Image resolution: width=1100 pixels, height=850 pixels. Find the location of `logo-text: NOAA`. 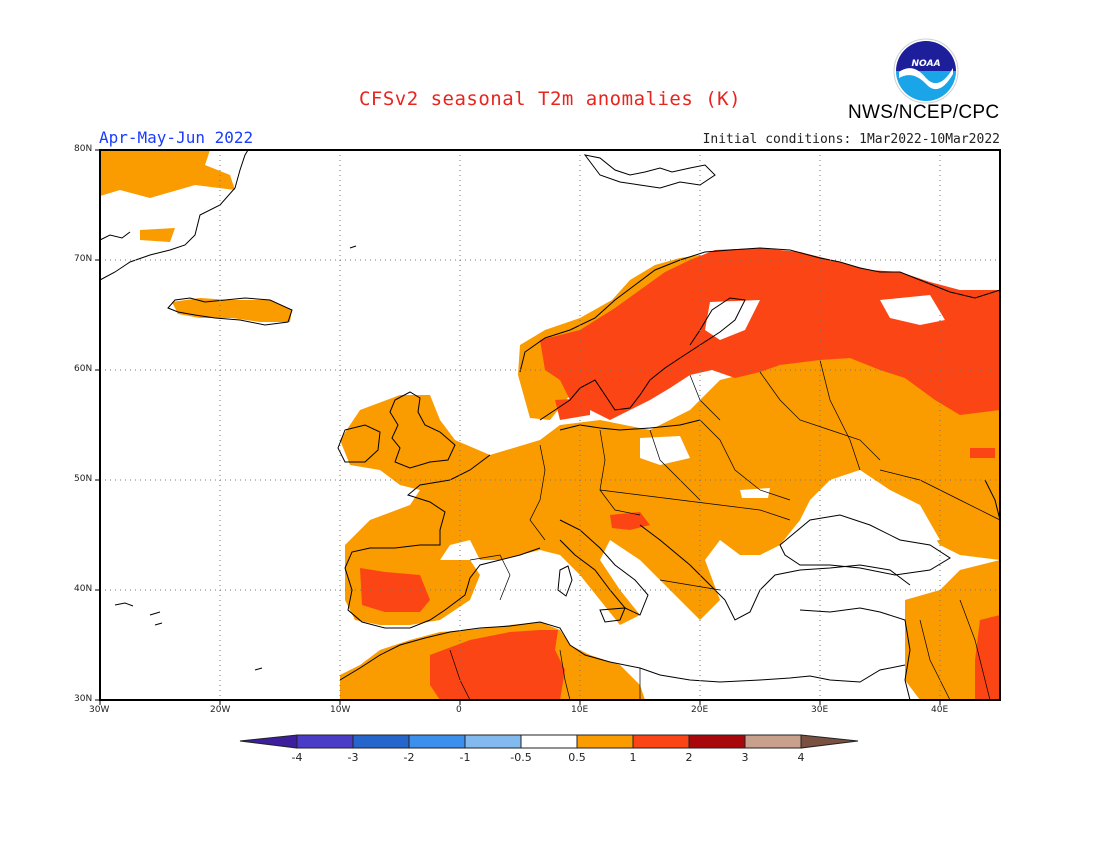

logo-text: NOAA is located at coordinates (925, 64).